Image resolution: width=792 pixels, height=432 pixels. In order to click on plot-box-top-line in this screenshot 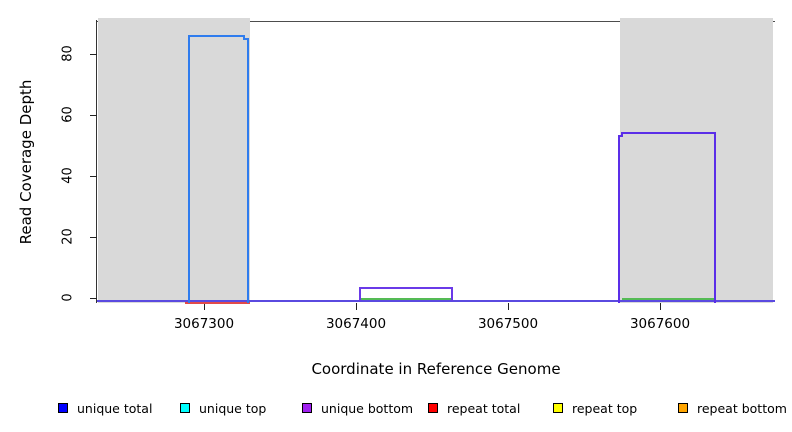, I will do `click(436, 21)`.